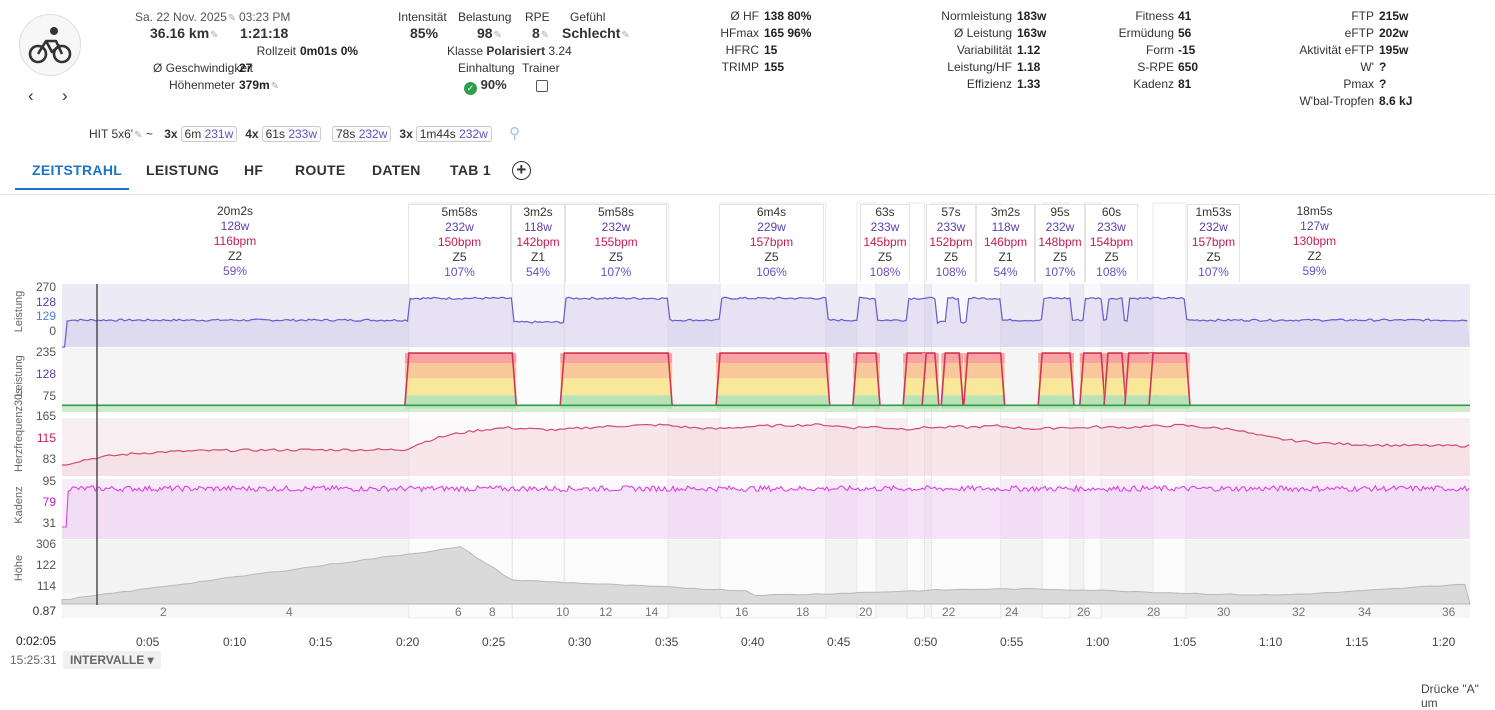  I want to click on interval-summary: 60s 233w 154bpm Z5 108%, so click(1111, 243).